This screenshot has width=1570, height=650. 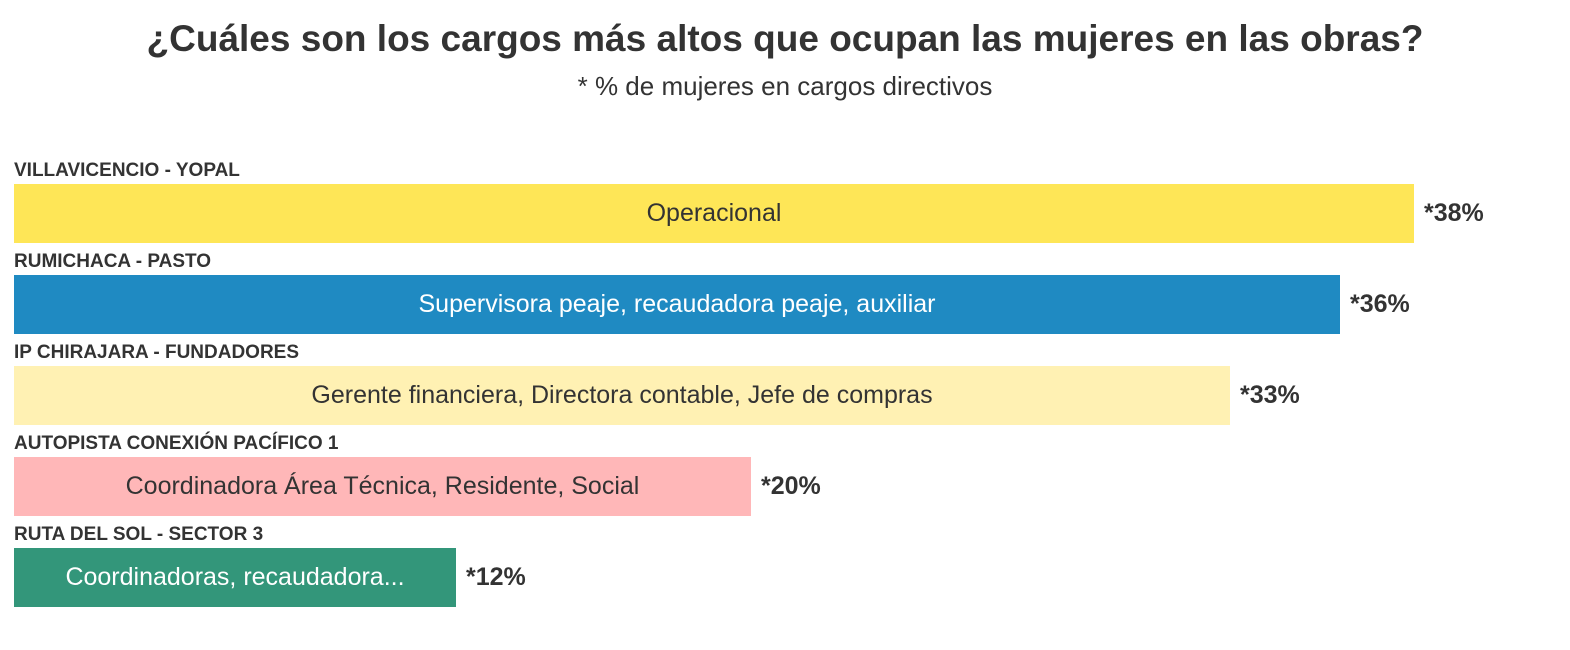 What do you see at coordinates (157, 352) in the screenshot?
I see `category-label: IP CHIRAJARA - FUNDADORES` at bounding box center [157, 352].